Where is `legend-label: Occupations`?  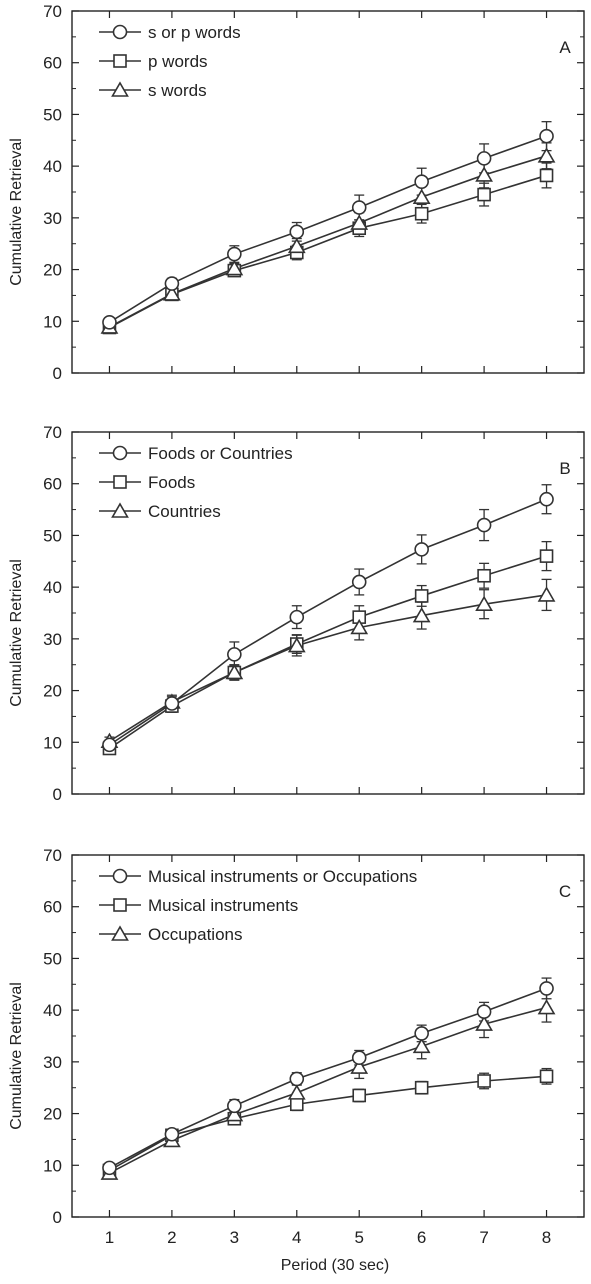 legend-label: Occupations is located at coordinates (195, 934).